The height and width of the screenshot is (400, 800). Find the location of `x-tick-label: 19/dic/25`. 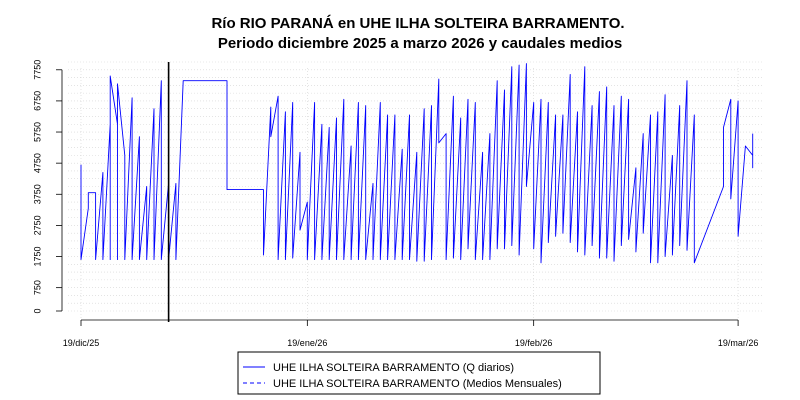

x-tick-label: 19/dic/25 is located at coordinates (81, 343).